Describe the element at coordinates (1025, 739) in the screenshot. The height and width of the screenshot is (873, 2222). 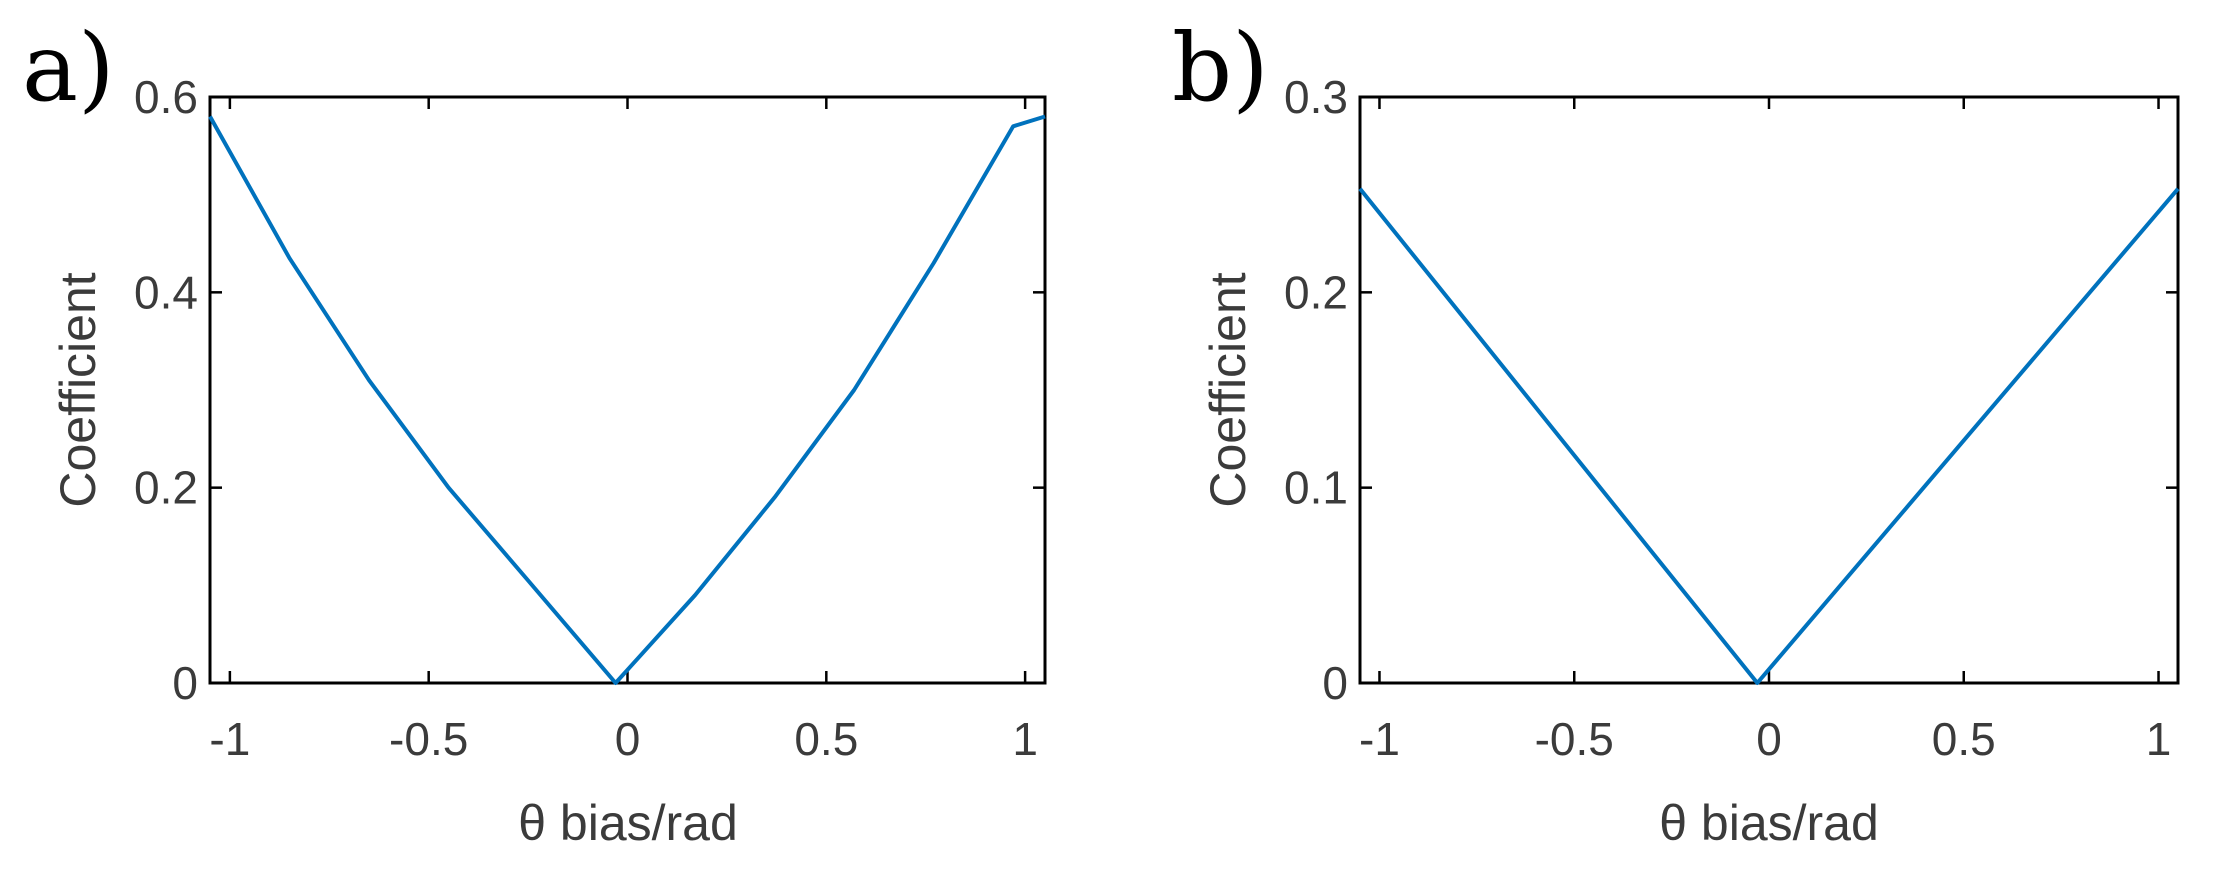
I see `panel-a-x-tick-label: 1` at that location.